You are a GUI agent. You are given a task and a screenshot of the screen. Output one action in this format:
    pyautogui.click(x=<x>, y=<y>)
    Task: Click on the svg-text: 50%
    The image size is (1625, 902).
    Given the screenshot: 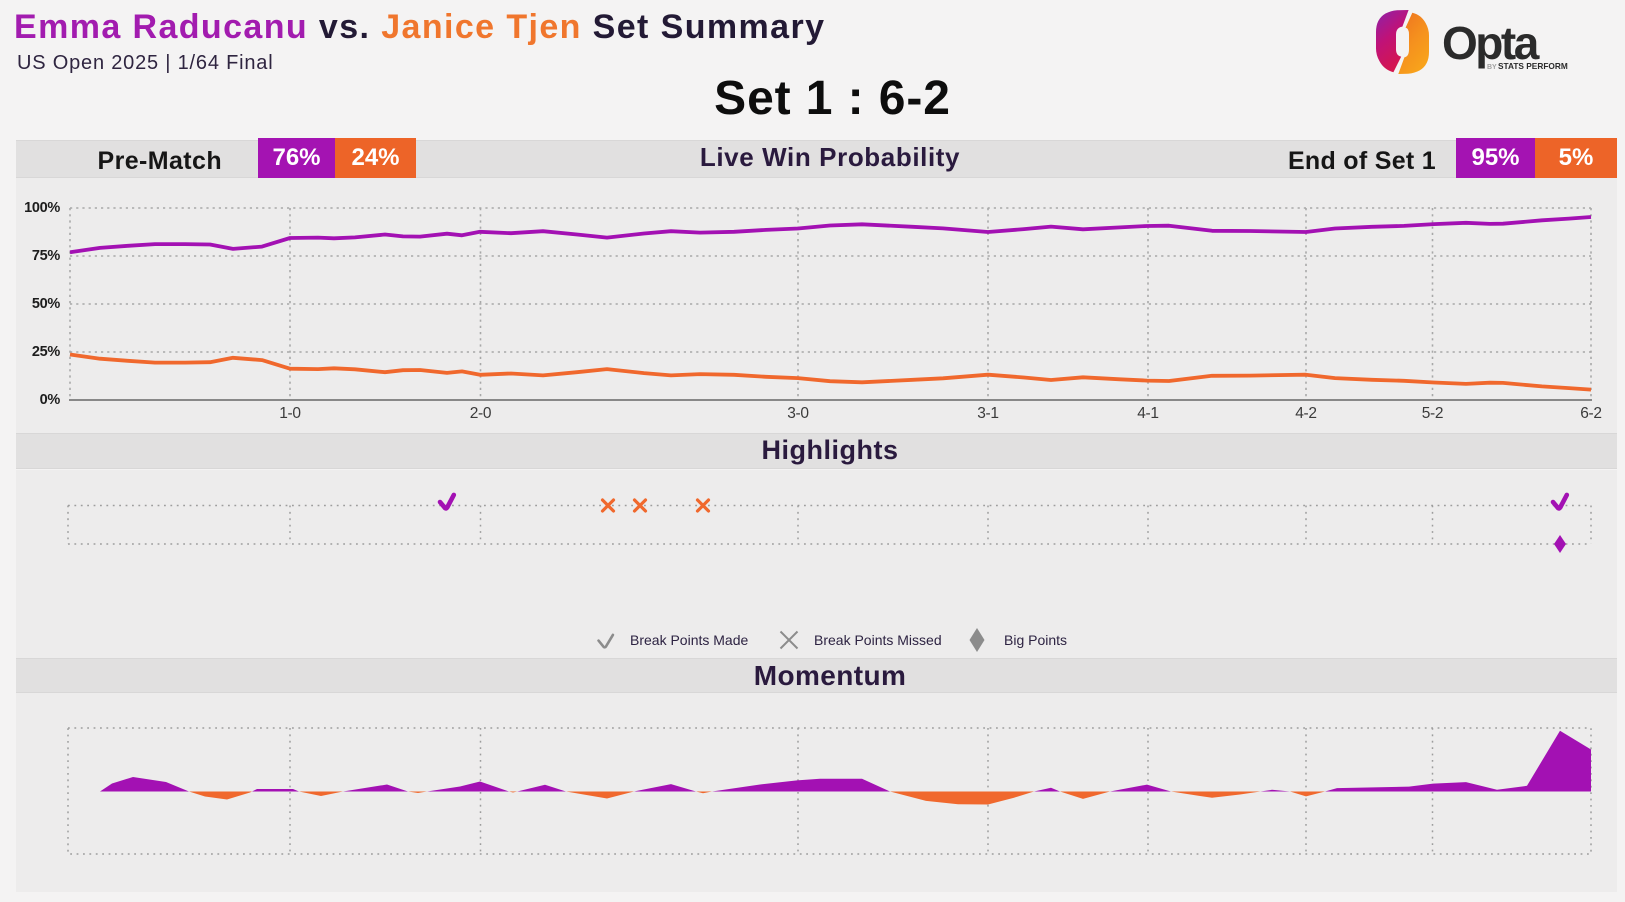 What is the action you would take?
    pyautogui.click(x=46, y=304)
    